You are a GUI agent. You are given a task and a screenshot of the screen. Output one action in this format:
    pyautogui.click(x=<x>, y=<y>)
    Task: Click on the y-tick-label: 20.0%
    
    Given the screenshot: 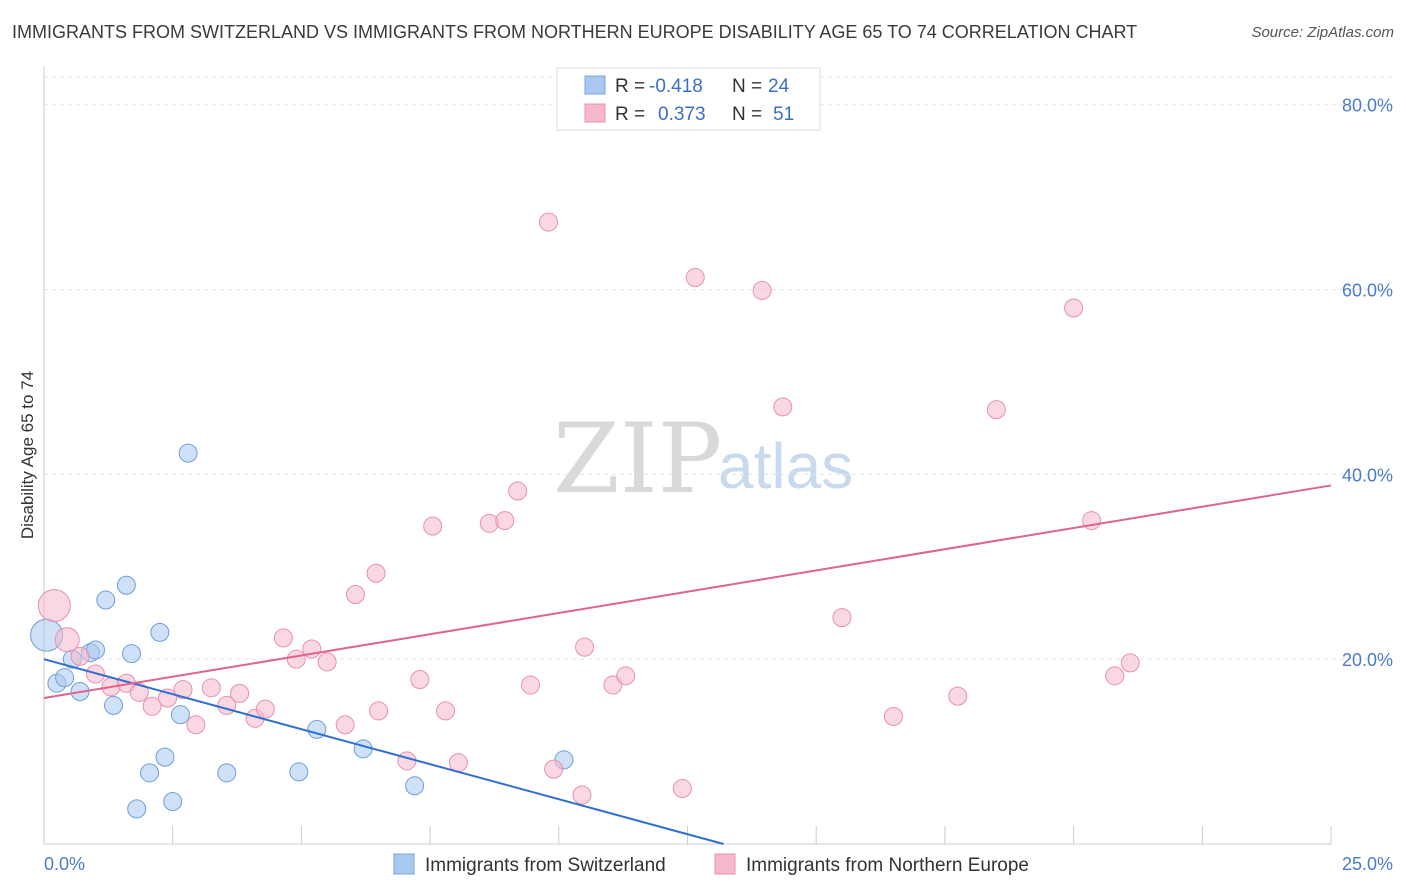 What is the action you would take?
    pyautogui.click(x=1367, y=660)
    